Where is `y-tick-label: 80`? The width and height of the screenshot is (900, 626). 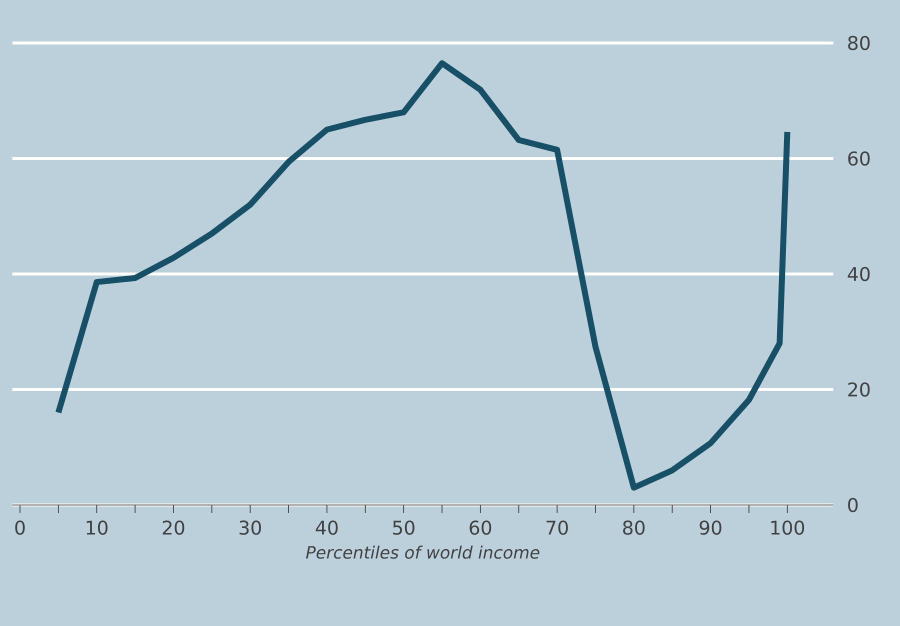 y-tick-label: 80 is located at coordinates (859, 43).